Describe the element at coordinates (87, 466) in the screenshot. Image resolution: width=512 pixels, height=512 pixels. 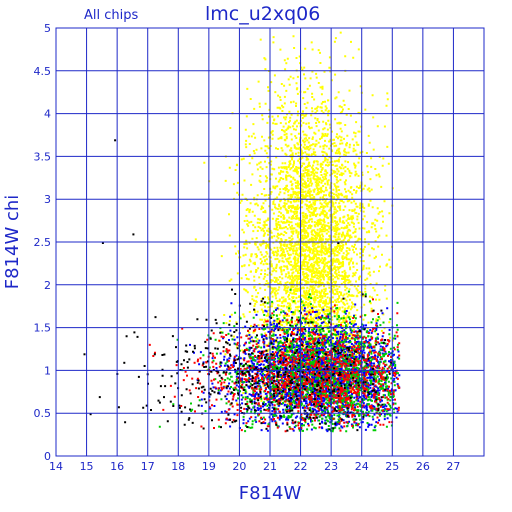
I see `x-tick-label: 15` at that location.